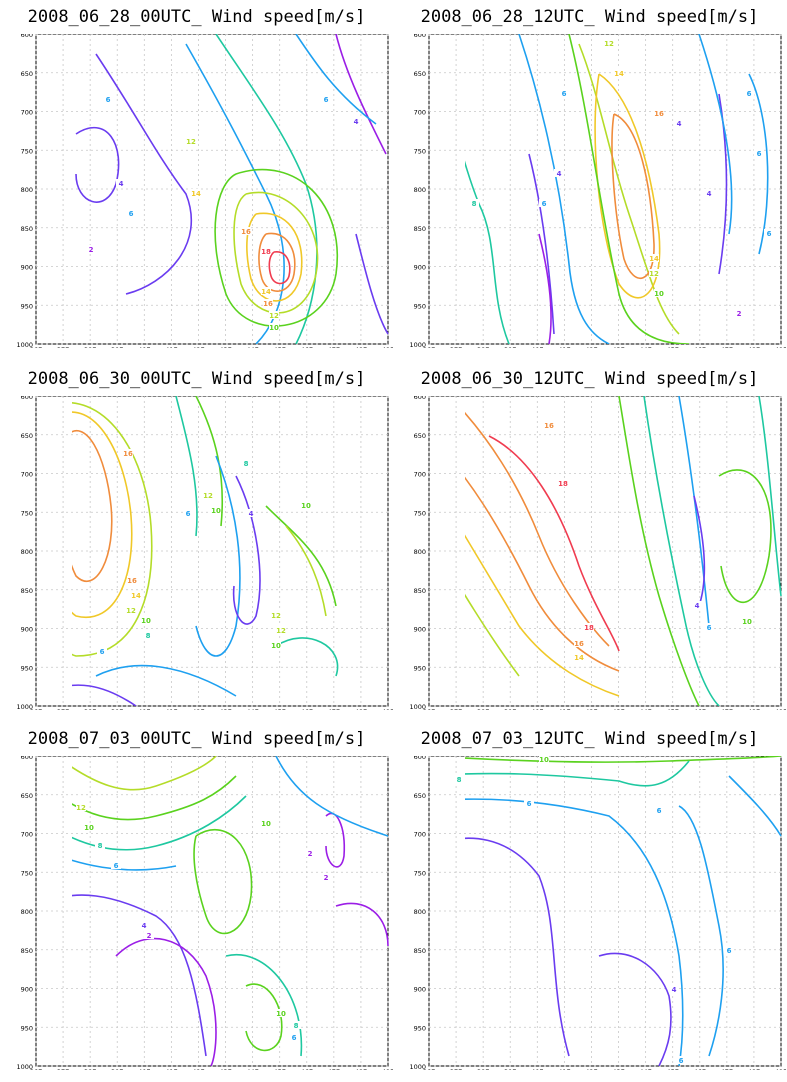  I want to click on x-tick-label: 37E, so click(456, 347).